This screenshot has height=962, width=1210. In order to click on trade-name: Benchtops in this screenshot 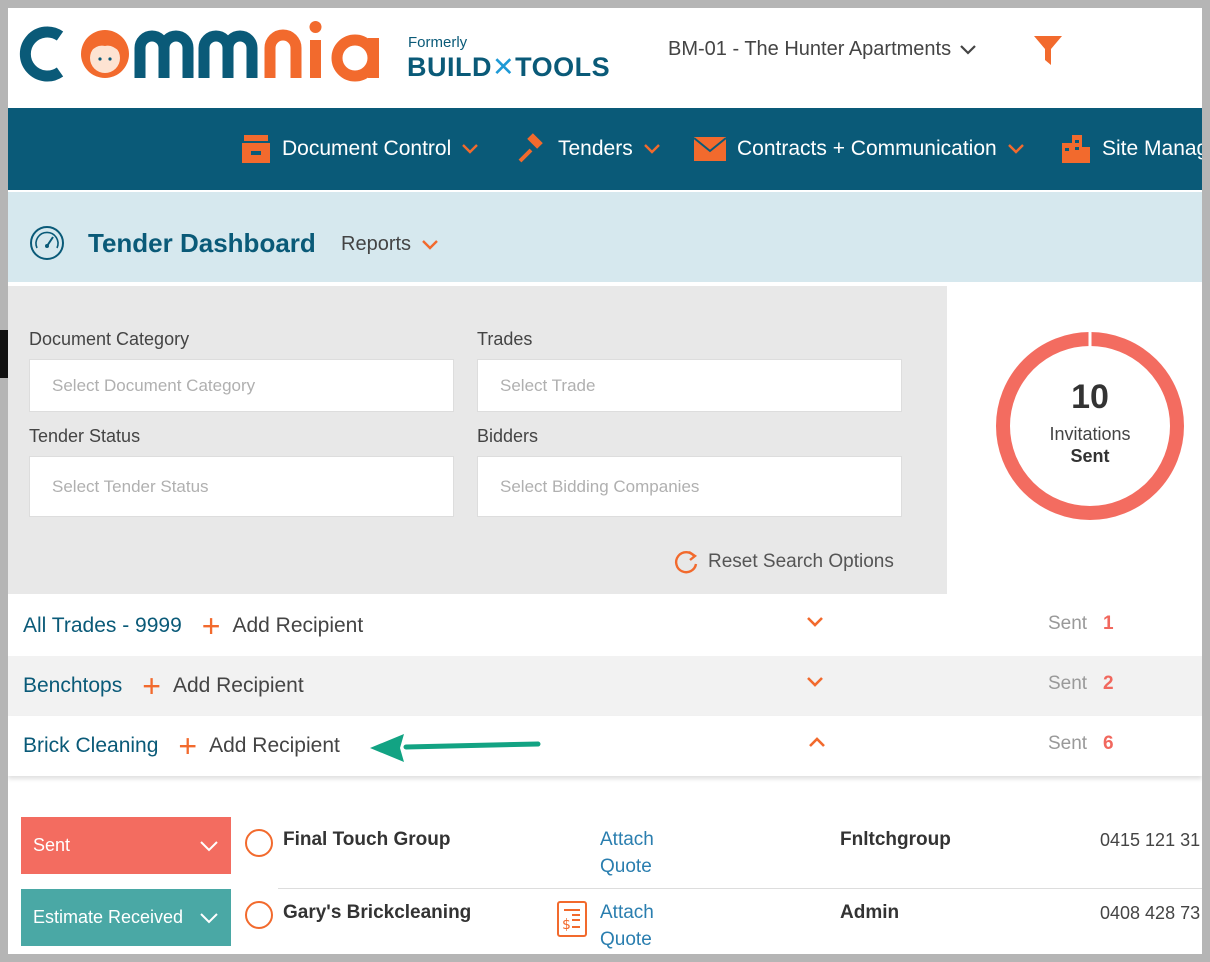, I will do `click(73, 685)`.